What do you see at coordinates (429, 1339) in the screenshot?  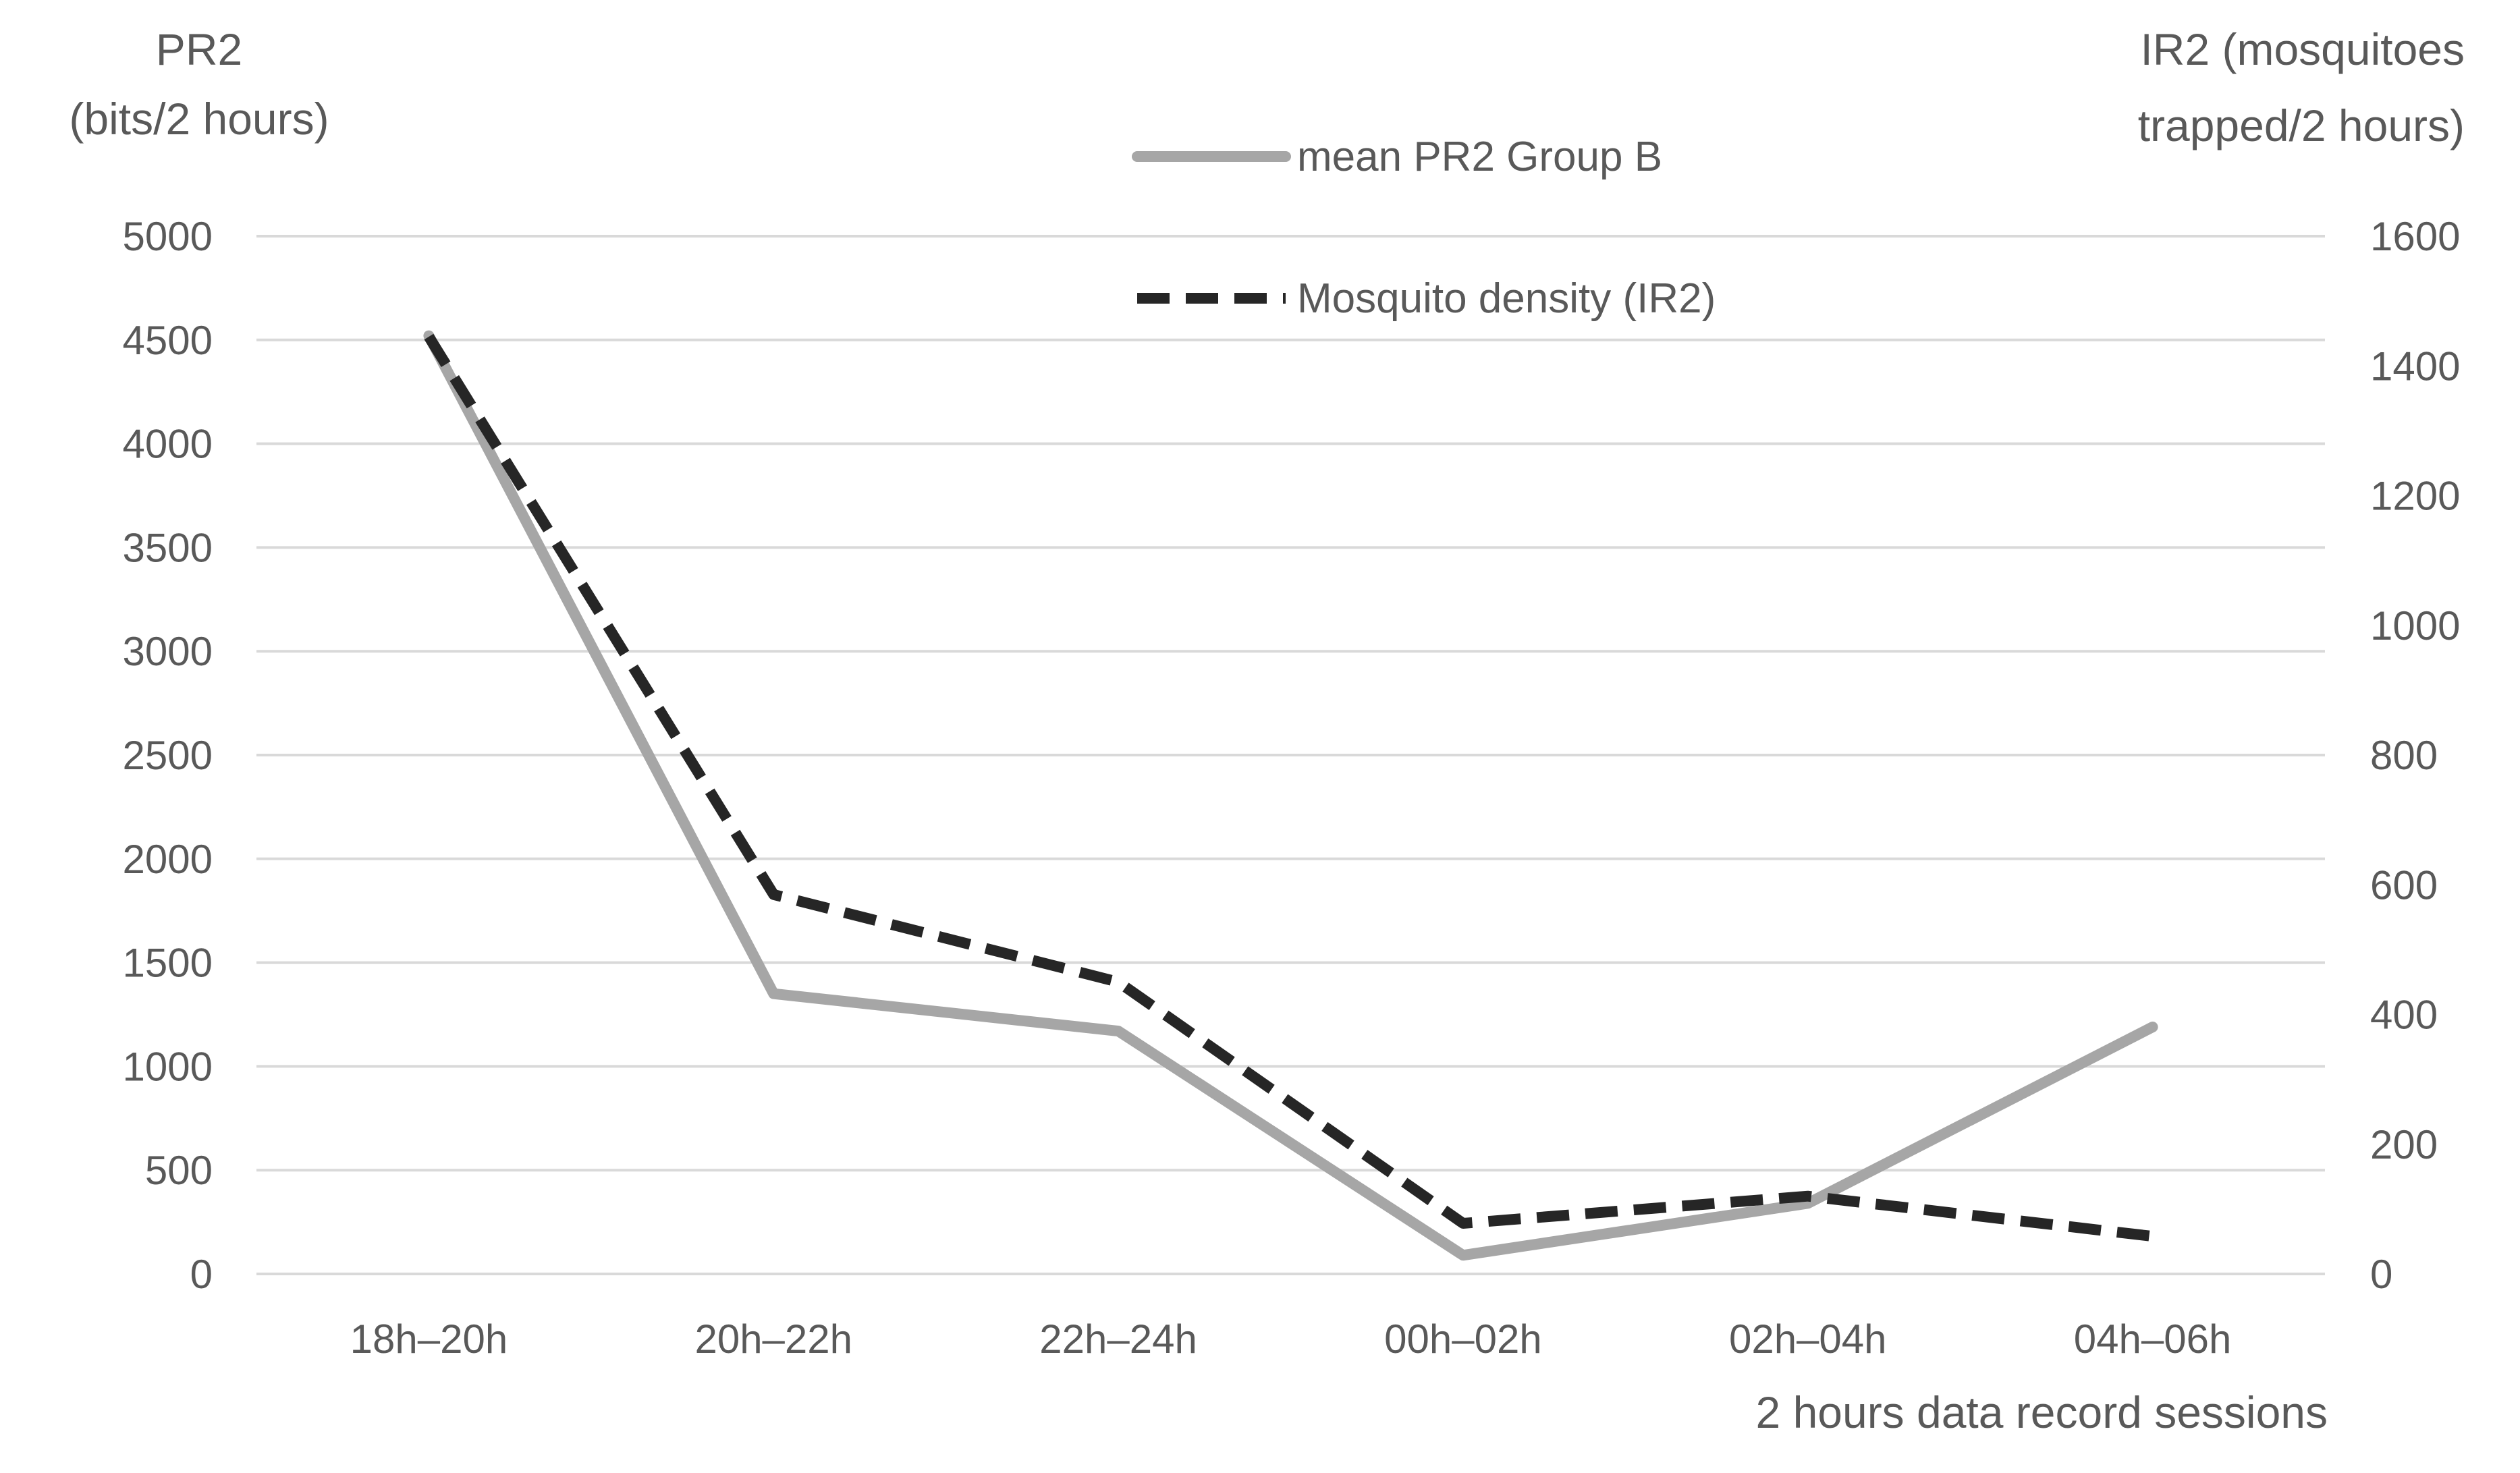 I see `x-tick-label: 18h–20h` at bounding box center [429, 1339].